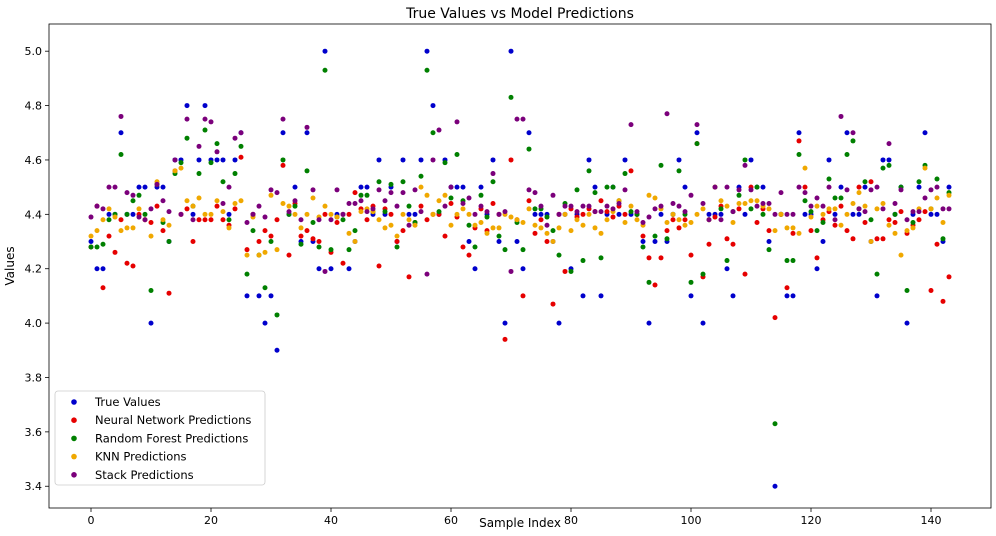  Describe the element at coordinates (10, 265) in the screenshot. I see `y-axis-label: Values` at that location.